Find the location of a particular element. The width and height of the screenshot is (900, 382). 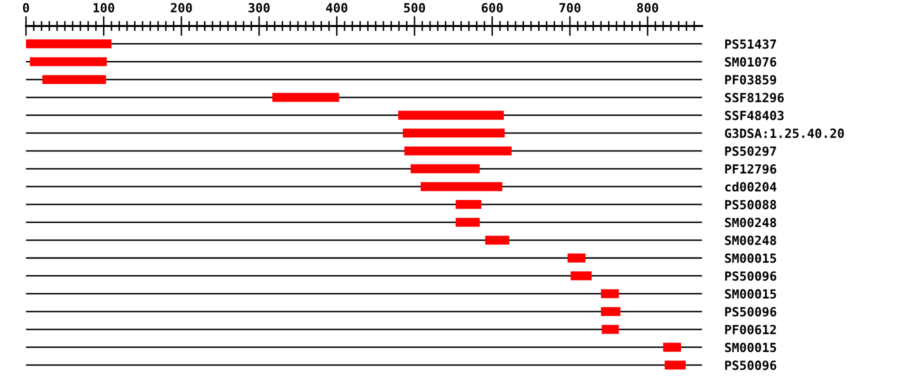

y-tick-label: SSF48403 is located at coordinates (754, 115).